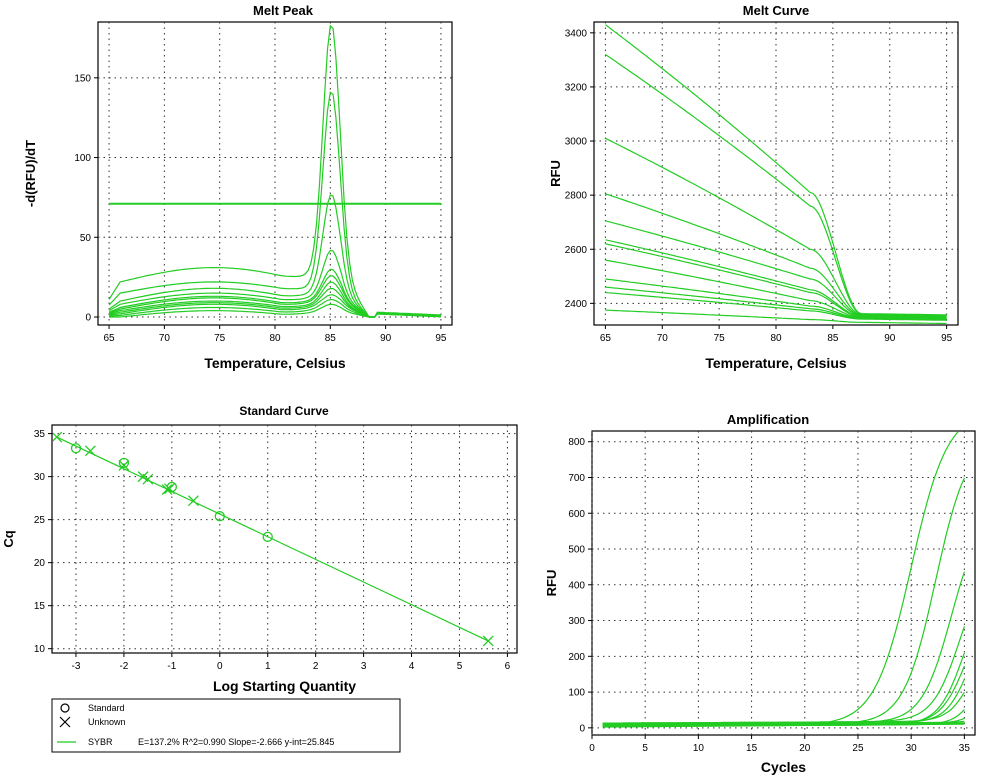 This screenshot has width=991, height=784. What do you see at coordinates (275, 310) in the screenshot?
I see `melt-peak-curve` at bounding box center [275, 310].